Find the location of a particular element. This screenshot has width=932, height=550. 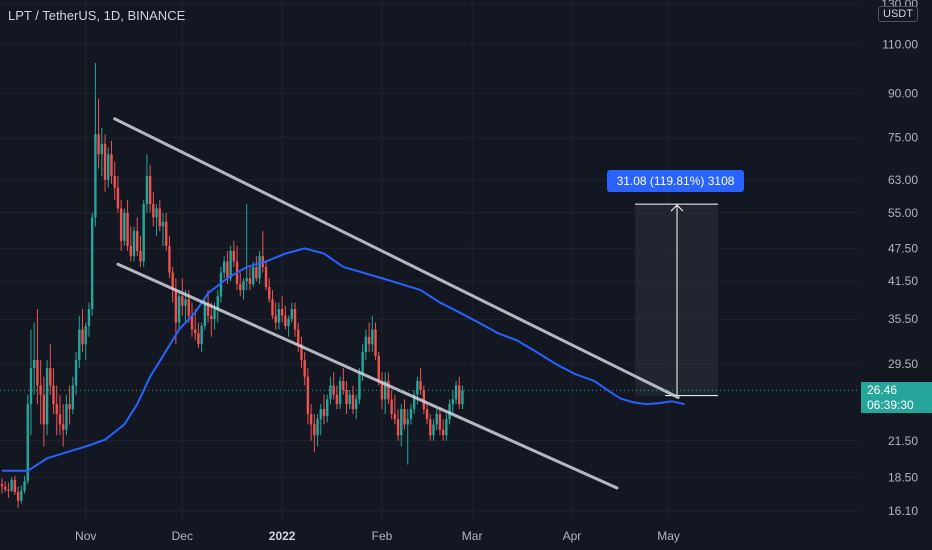

x-axis-tick-label: Dec is located at coordinates (182, 536).